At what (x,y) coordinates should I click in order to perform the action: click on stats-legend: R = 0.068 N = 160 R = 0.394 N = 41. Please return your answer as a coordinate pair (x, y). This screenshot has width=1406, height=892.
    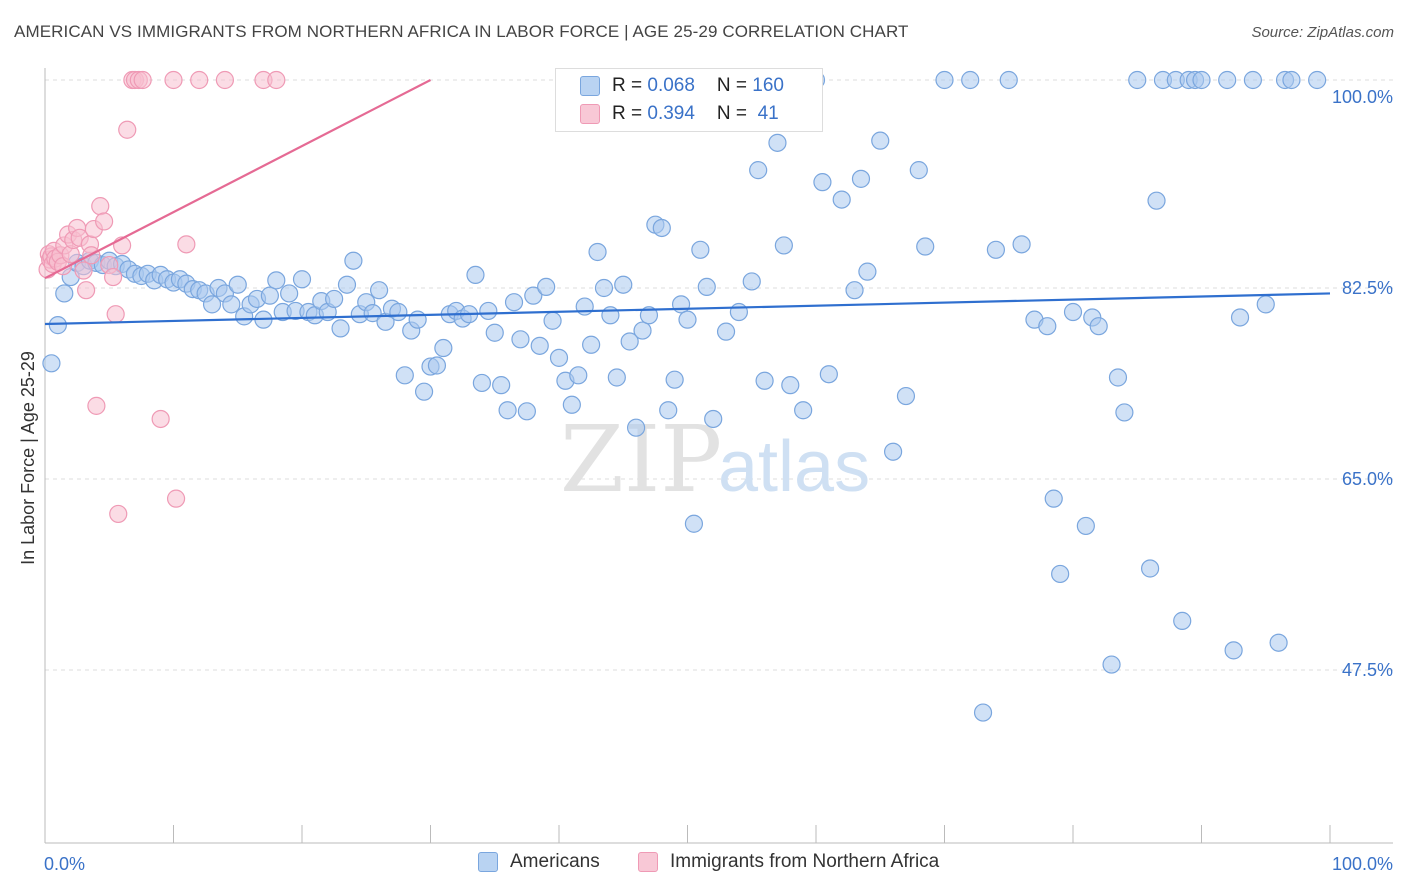
    Looking at the image, I should click on (689, 100).